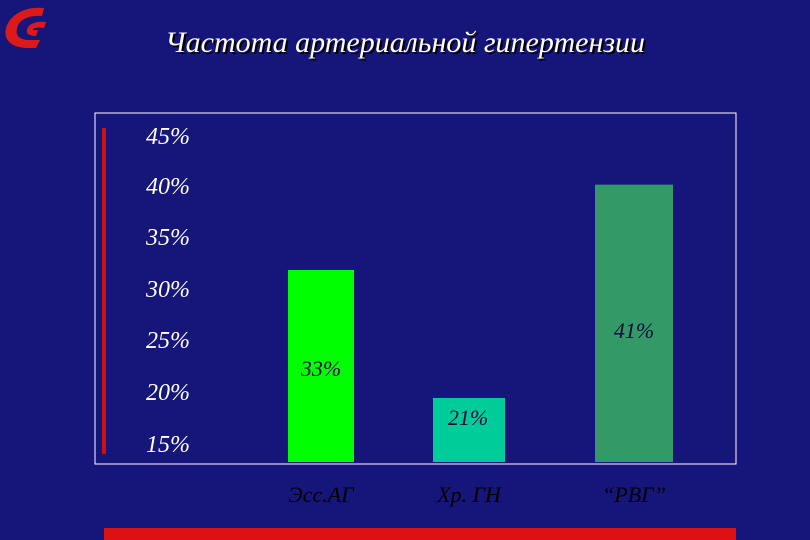 The width and height of the screenshot is (810, 540). I want to click on y-tick-label: 15%, so click(168, 445).